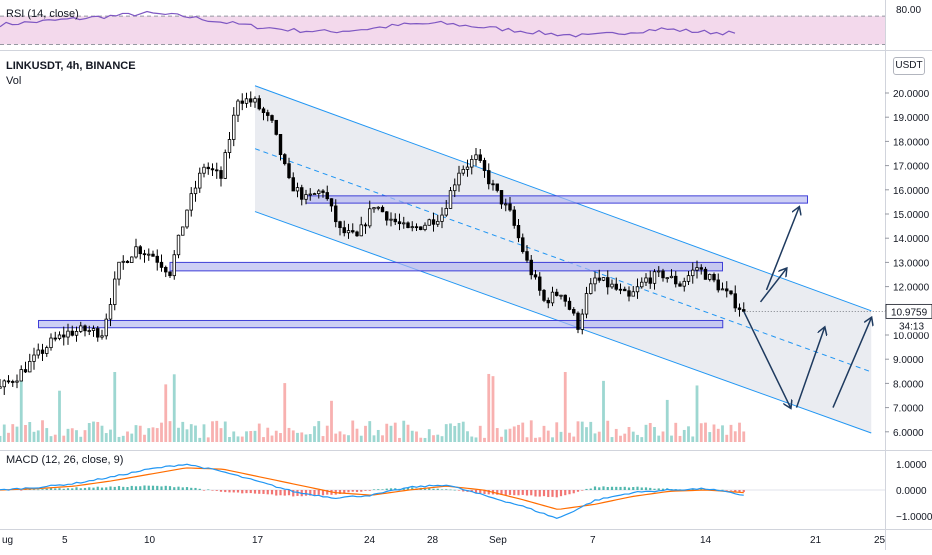 The height and width of the screenshot is (555, 932). I want to click on currency-tag: USDT, so click(909, 66).